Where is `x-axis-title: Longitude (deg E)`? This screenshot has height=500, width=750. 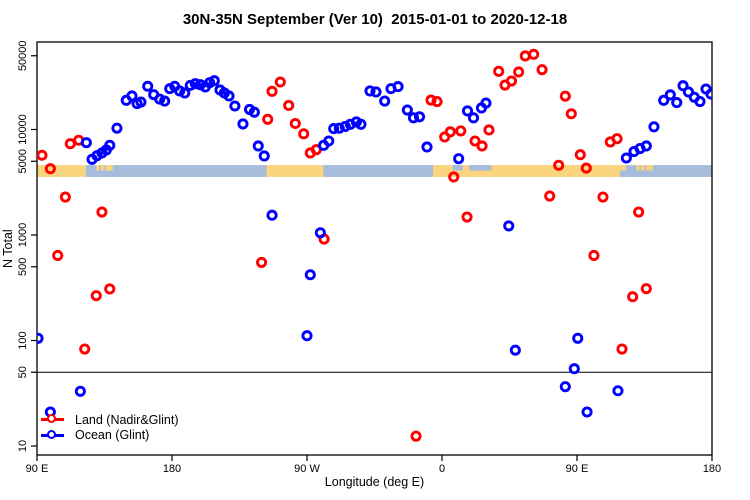
x-axis-title: Longitude (deg E) is located at coordinates (374, 482).